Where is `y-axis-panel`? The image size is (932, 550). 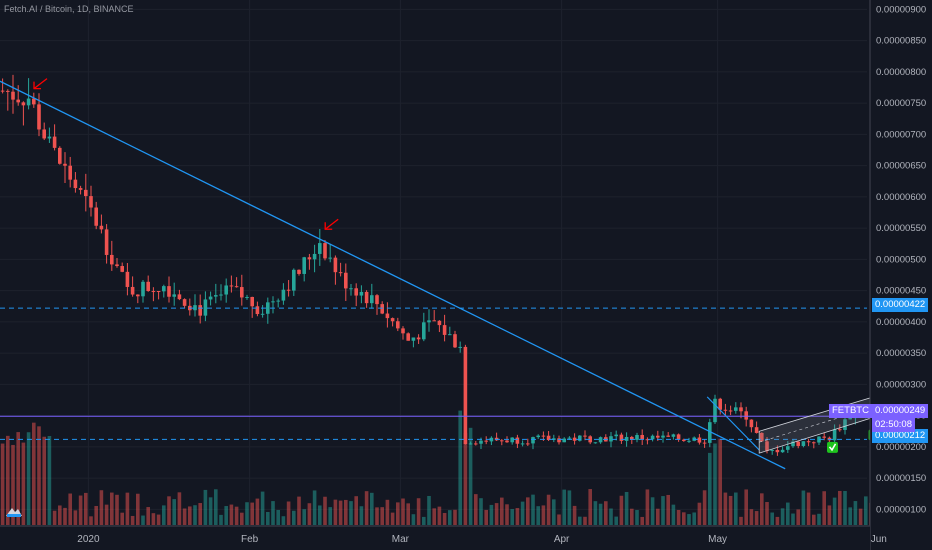
y-axis-panel is located at coordinates (901, 275).